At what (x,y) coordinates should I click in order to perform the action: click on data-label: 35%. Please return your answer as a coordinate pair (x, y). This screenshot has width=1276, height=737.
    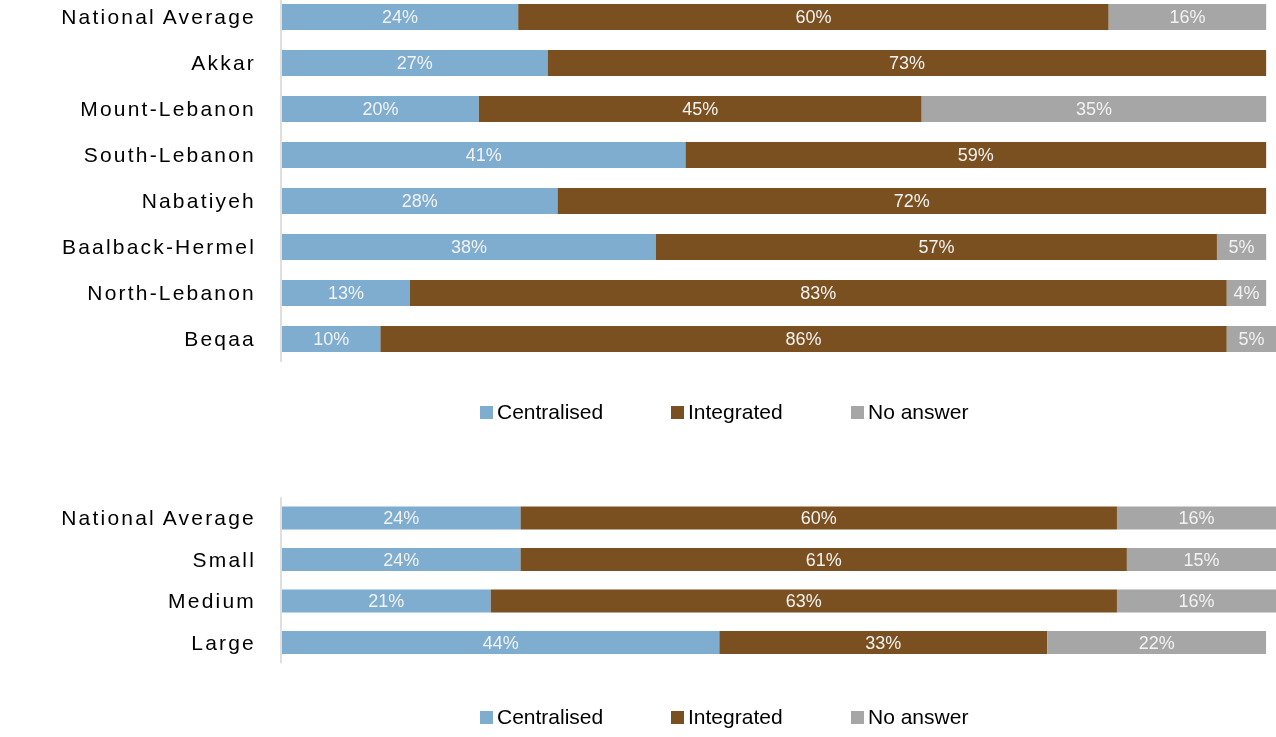
    Looking at the image, I should click on (1093, 109).